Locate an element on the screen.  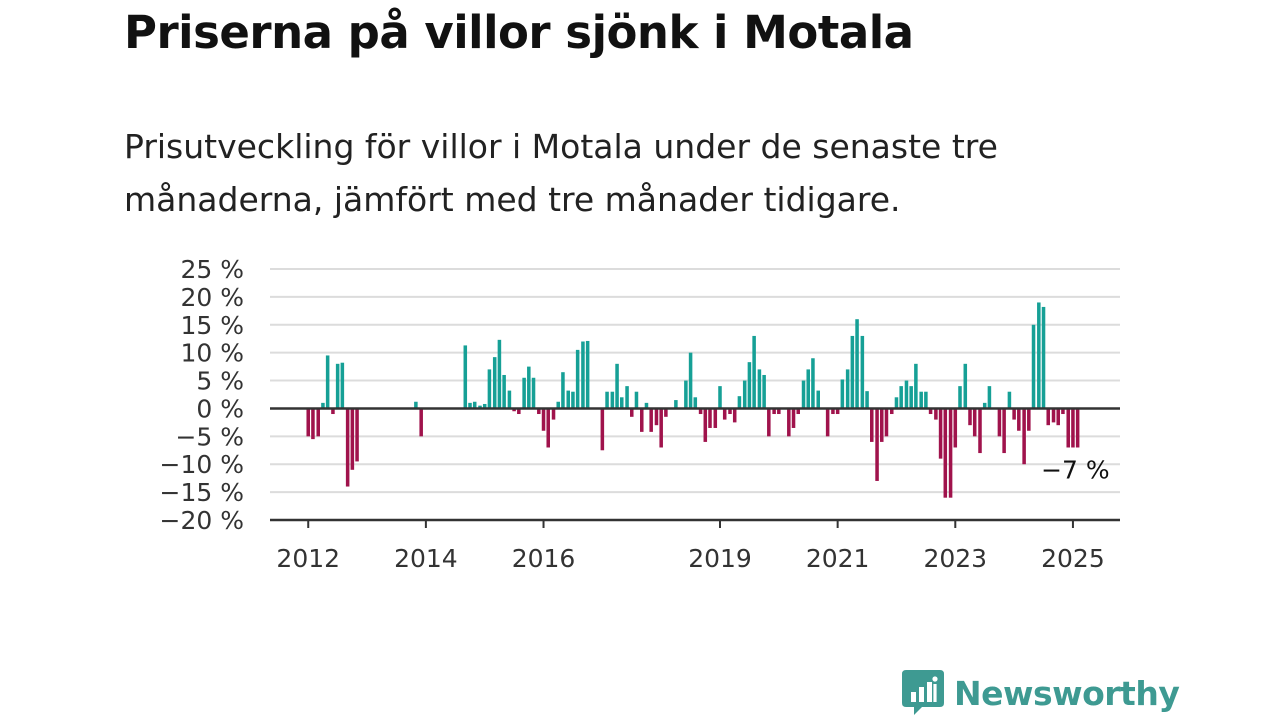
x-tick-label: 2023 is located at coordinates (955, 558).